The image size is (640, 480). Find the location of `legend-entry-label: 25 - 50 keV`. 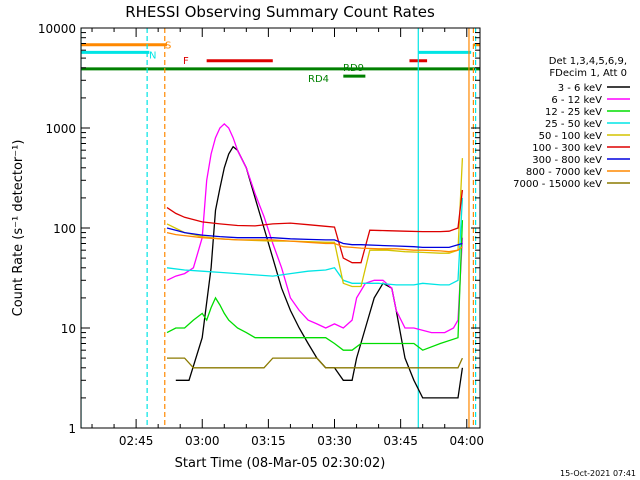

legend-entry-label: 25 - 50 keV is located at coordinates (573, 124).